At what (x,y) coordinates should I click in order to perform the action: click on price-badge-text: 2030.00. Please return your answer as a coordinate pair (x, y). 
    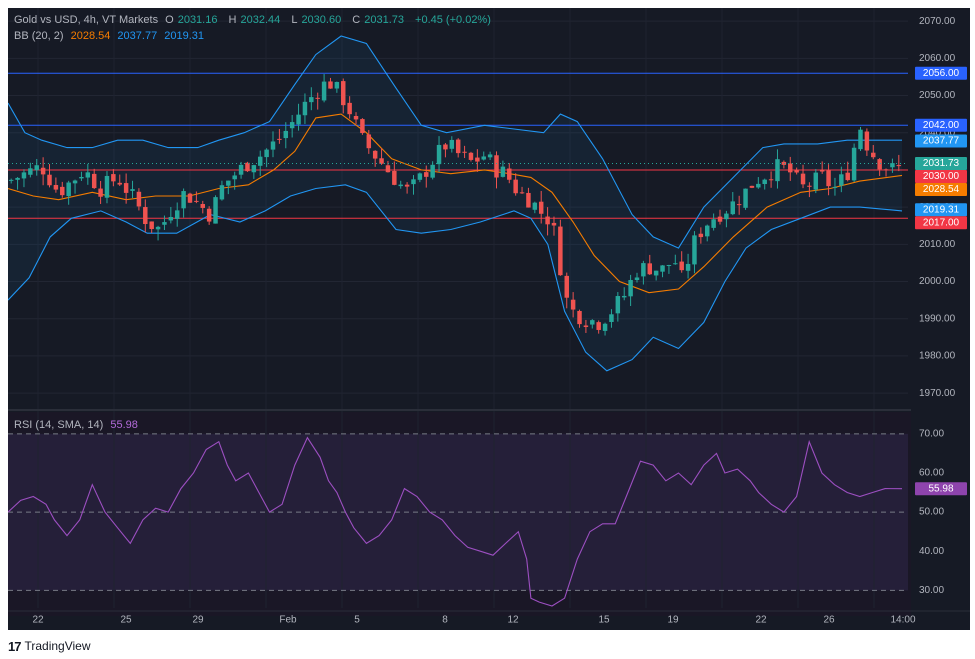
    Looking at the image, I should click on (941, 176).